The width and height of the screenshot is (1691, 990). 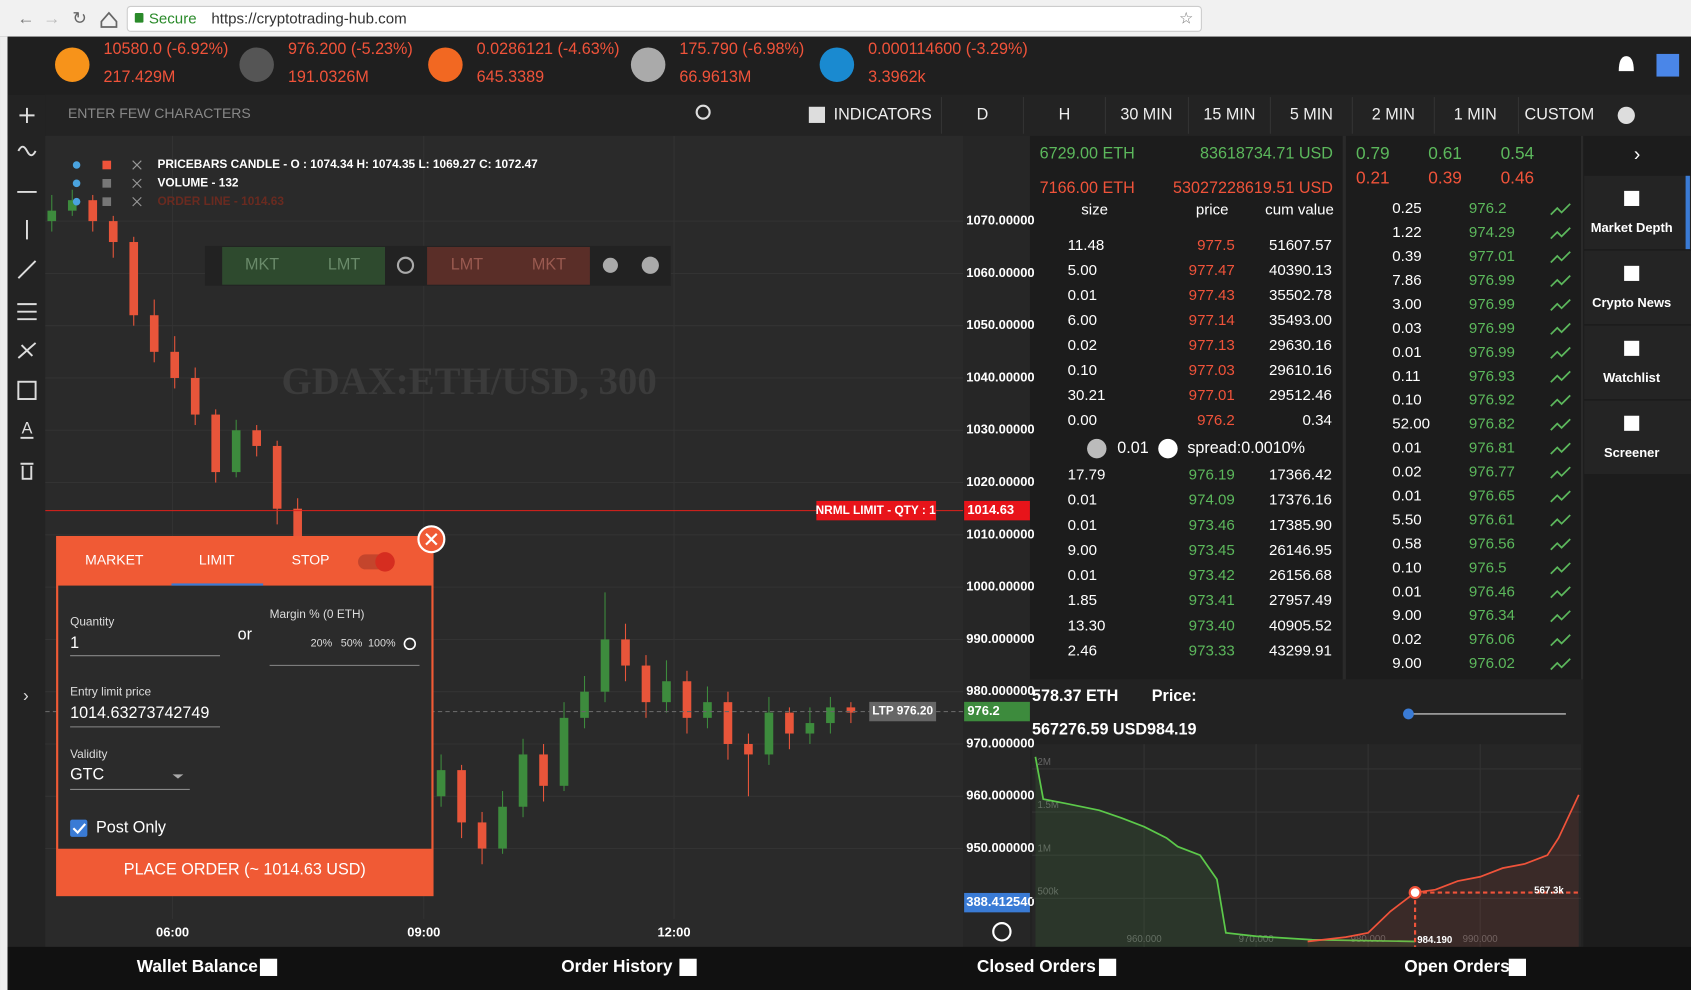 I want to click on refresh-icon, so click(x=405, y=265).